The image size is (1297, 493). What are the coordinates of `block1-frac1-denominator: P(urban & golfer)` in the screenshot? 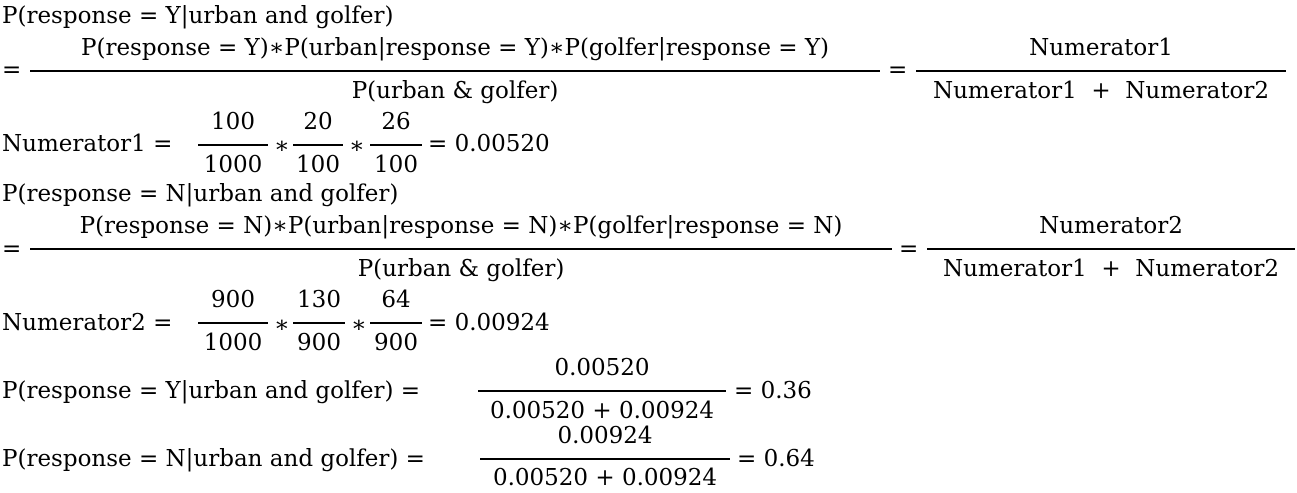 It's located at (455, 91).